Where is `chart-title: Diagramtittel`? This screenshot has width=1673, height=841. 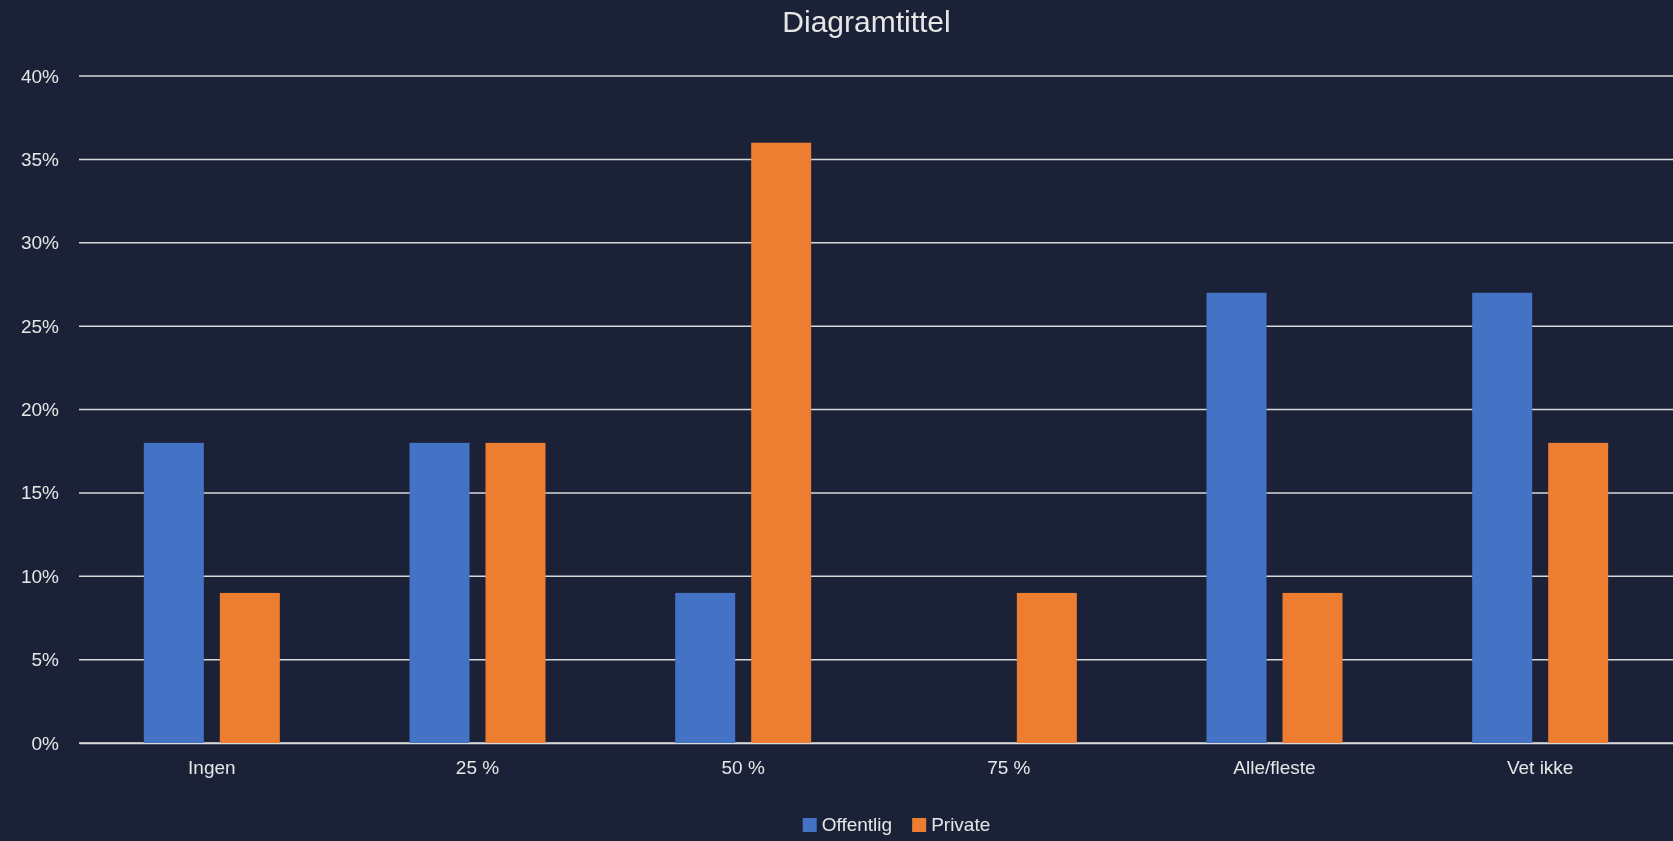 chart-title: Diagramtittel is located at coordinates (866, 21).